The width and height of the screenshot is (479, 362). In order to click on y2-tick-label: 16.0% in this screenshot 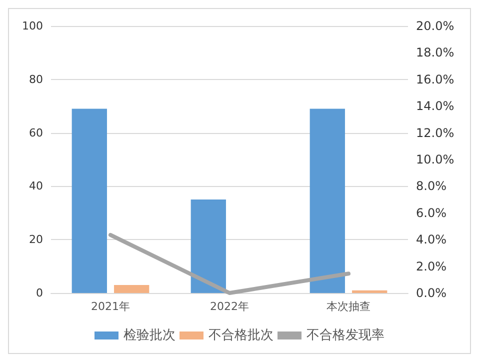, I will do `click(435, 79)`.